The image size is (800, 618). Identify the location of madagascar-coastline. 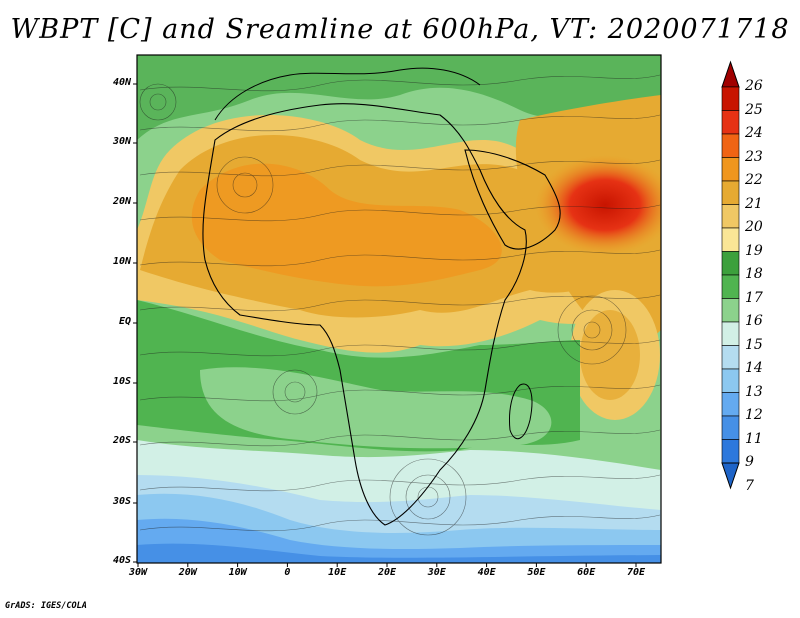
(521, 411).